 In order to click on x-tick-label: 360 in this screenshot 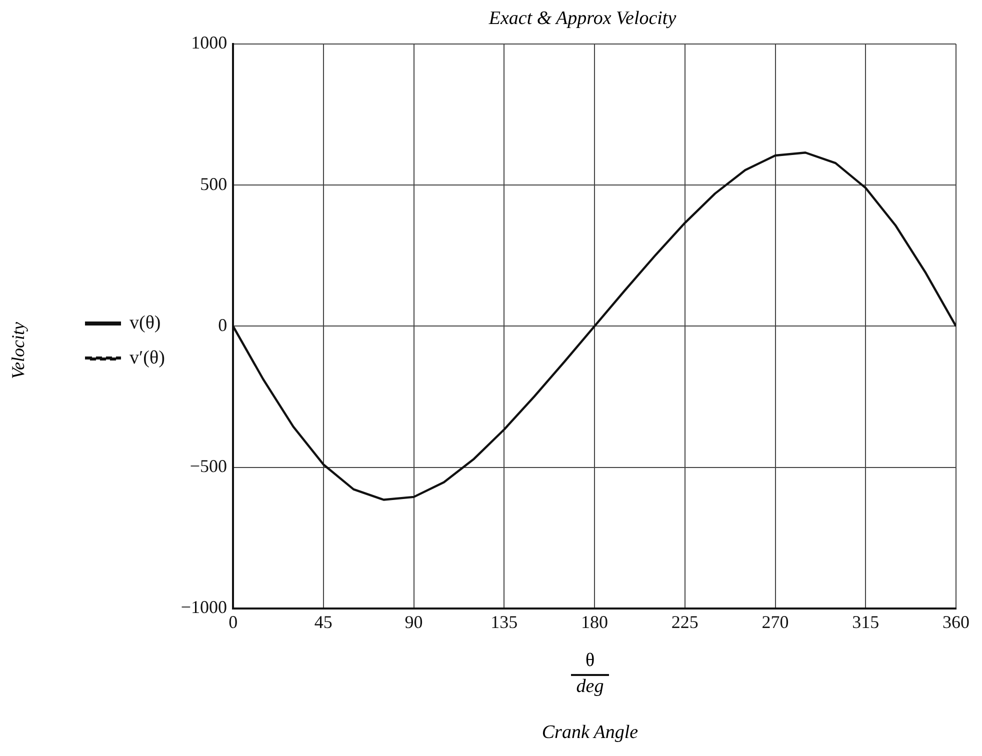, I will do `click(956, 622)`.